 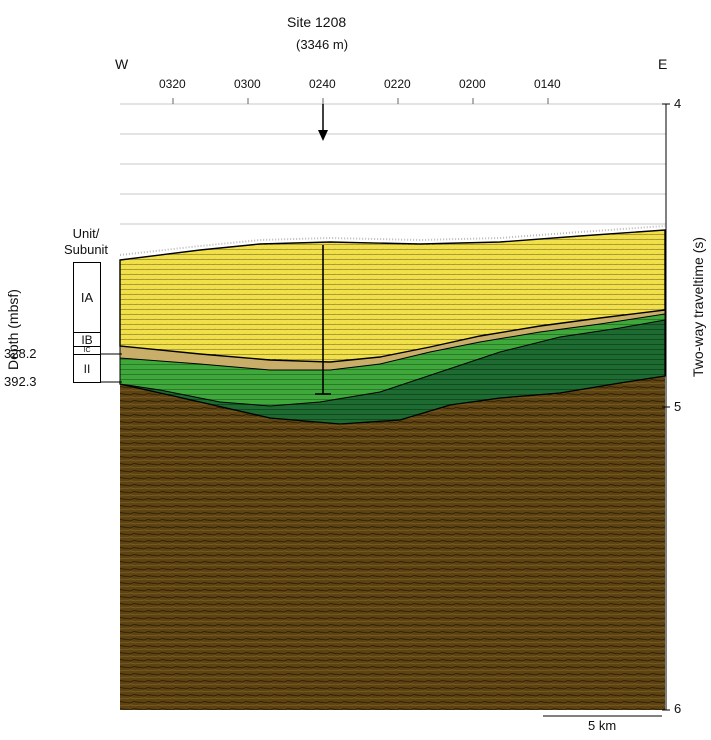 What do you see at coordinates (392, 240) in the screenshot?
I see `seafloor-speckle` at bounding box center [392, 240].